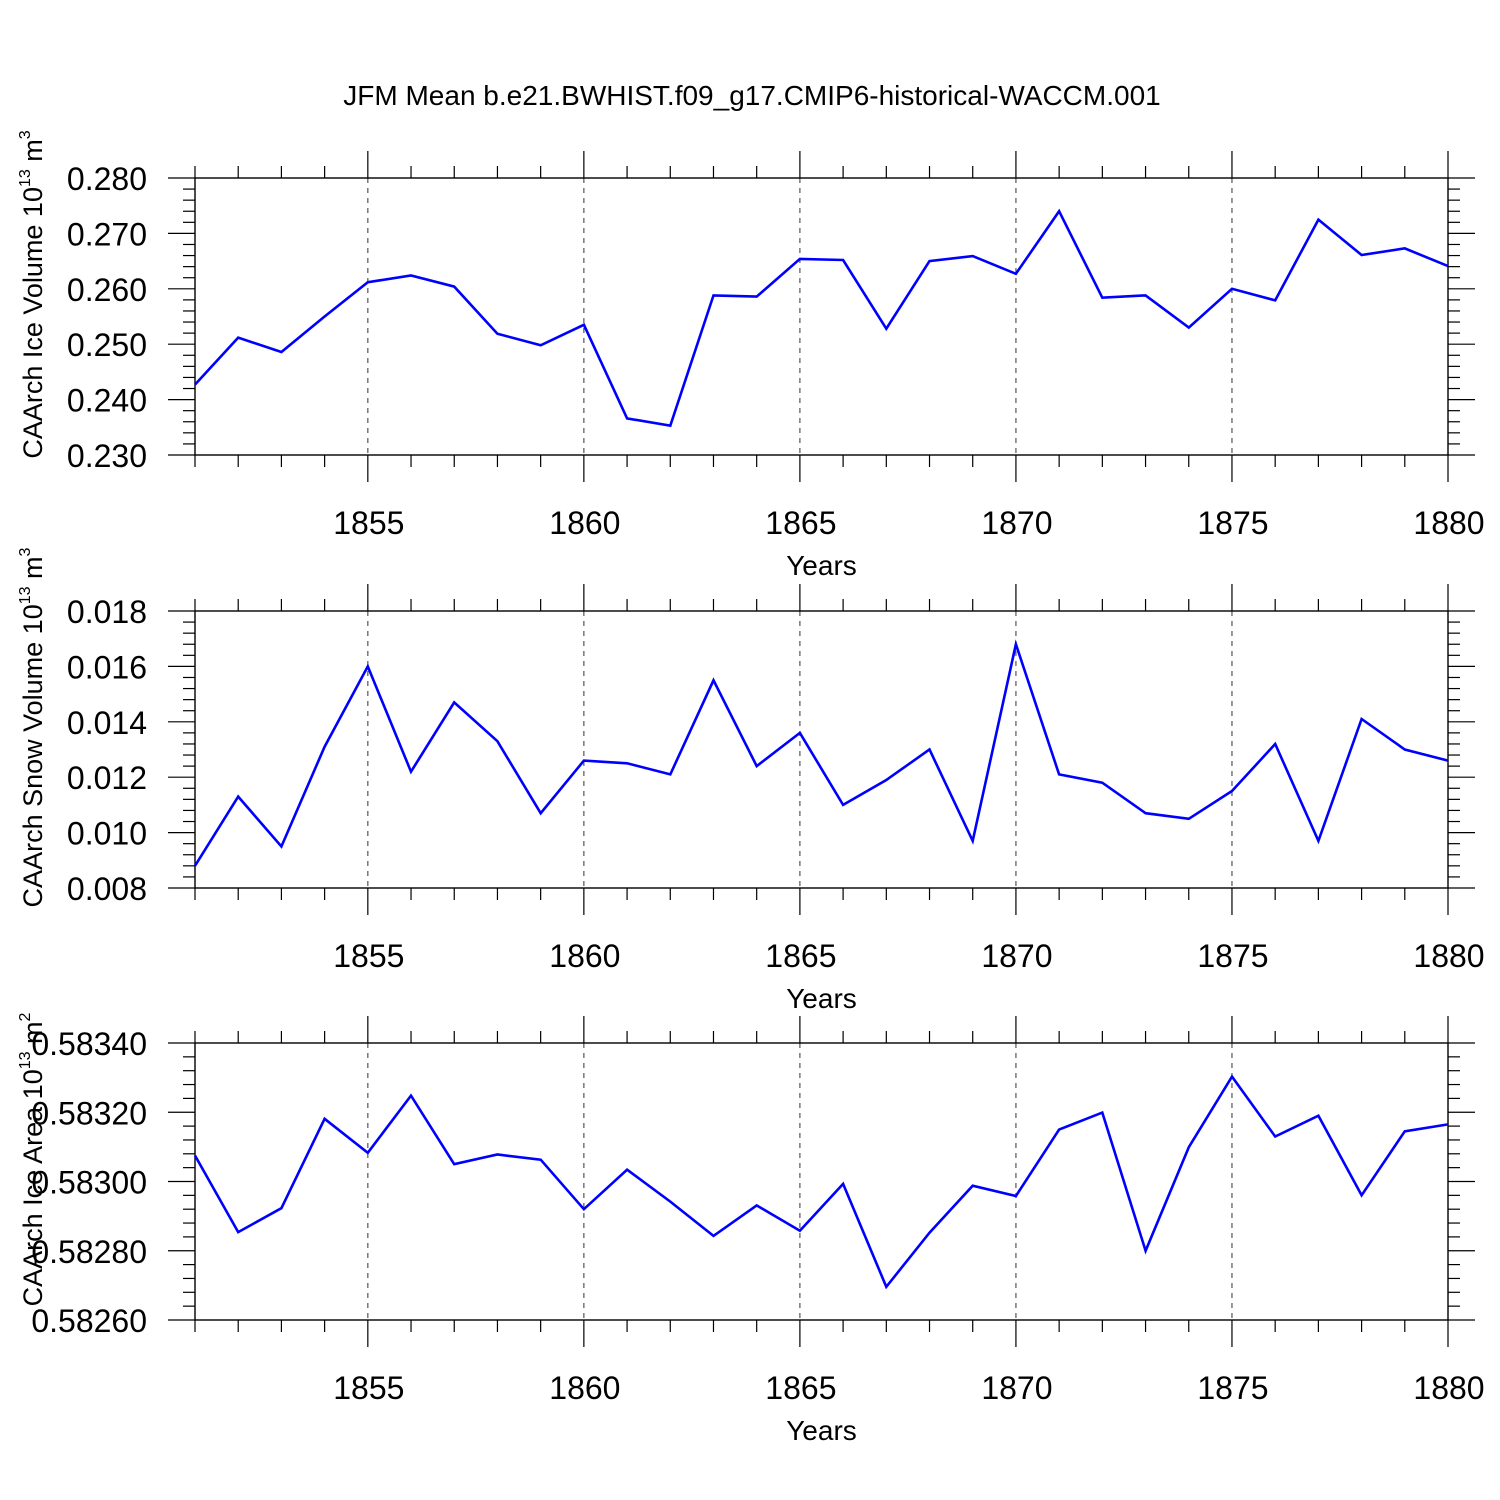  I want to click on y-tick-label: 0.014, so click(107, 723).